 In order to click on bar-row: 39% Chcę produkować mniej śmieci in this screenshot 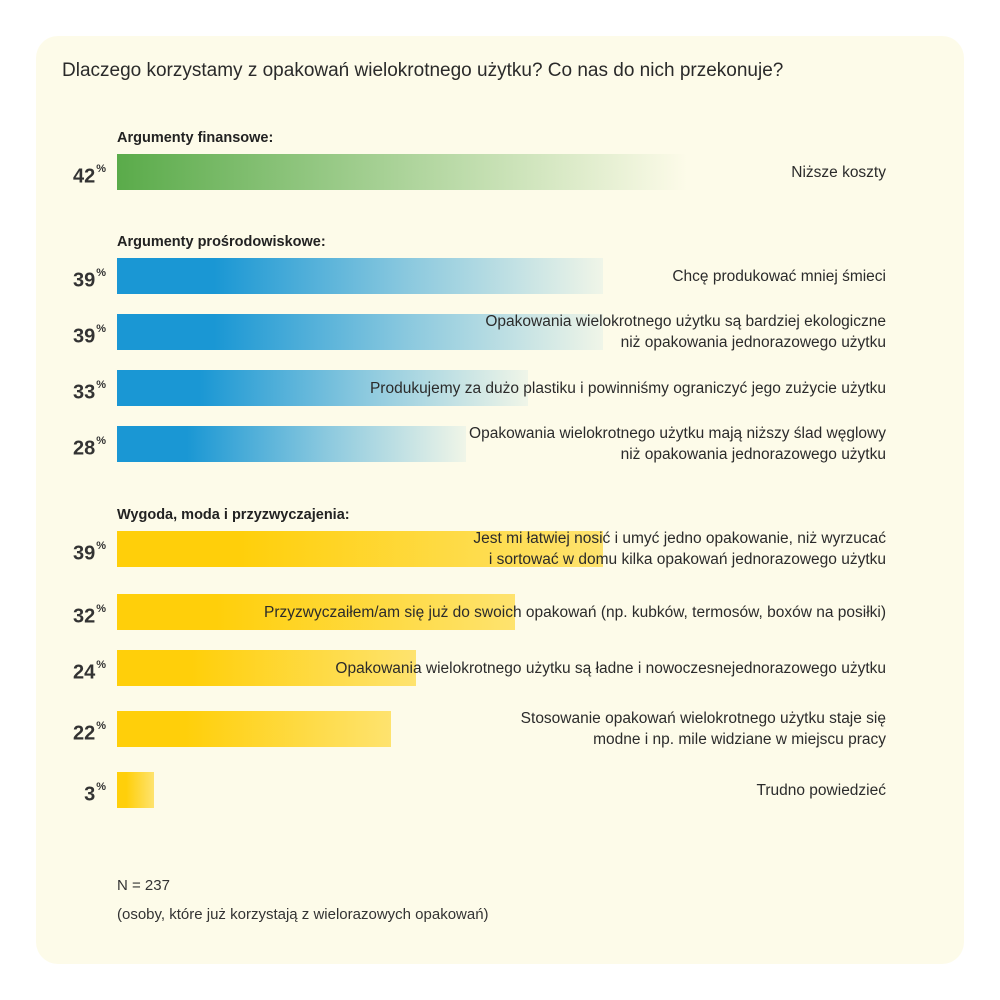, I will do `click(500, 276)`.